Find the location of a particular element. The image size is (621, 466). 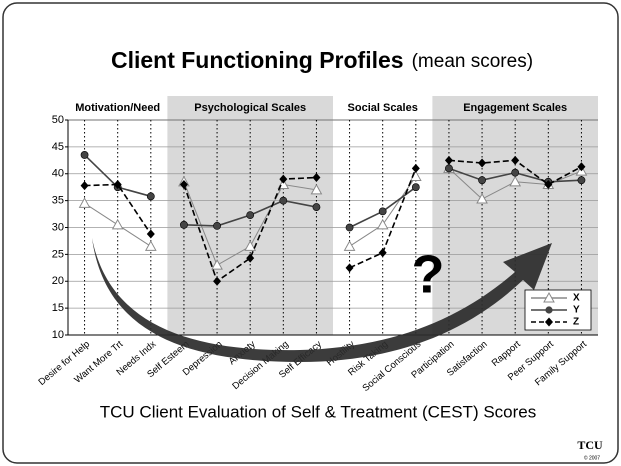

y-tick-label: 35 is located at coordinates (58, 201).